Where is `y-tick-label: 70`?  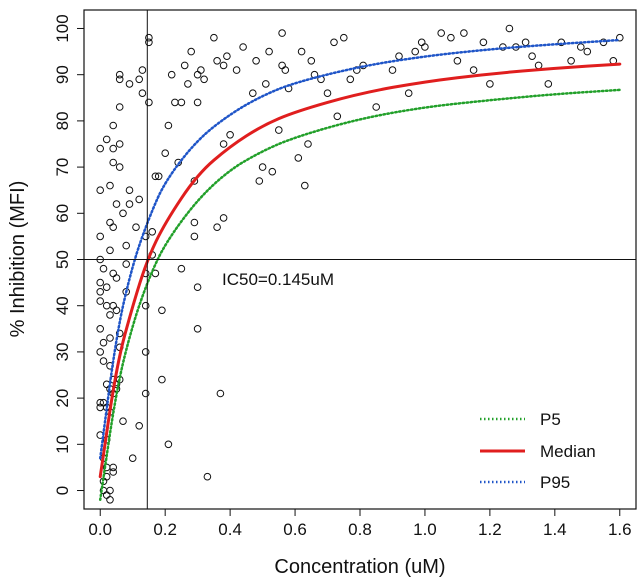
y-tick-label: 70 is located at coordinates (62, 167).